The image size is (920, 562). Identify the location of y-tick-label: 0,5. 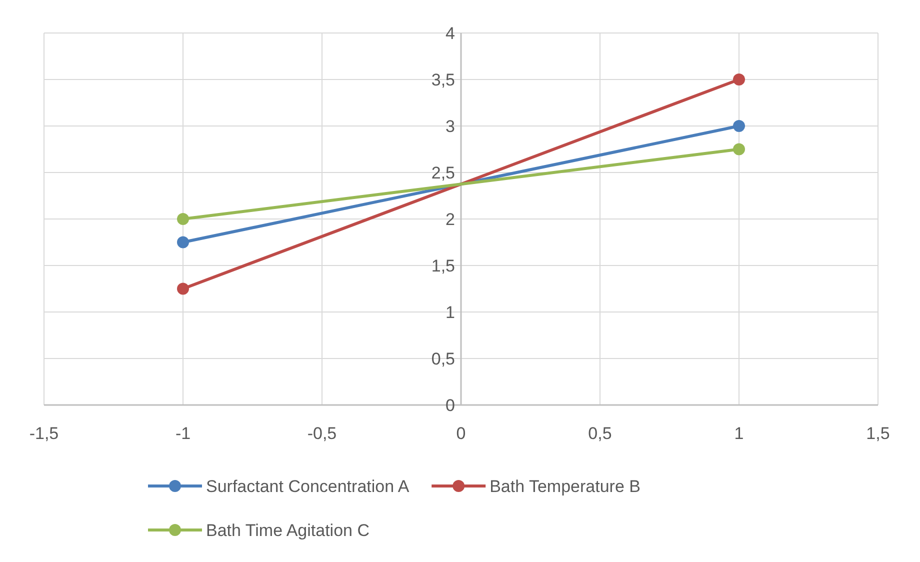
(443, 358).